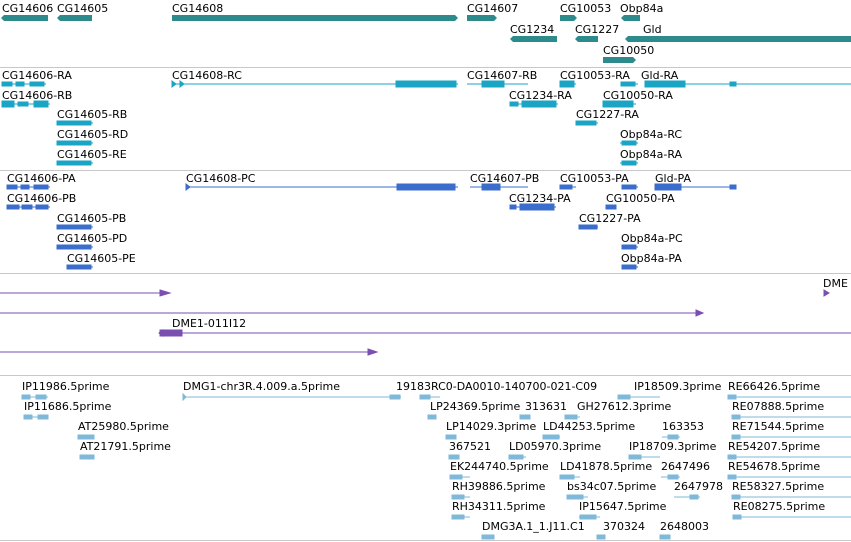 This screenshot has height=542, width=851. I want to click on gene-label: CG14605, so click(83, 8).